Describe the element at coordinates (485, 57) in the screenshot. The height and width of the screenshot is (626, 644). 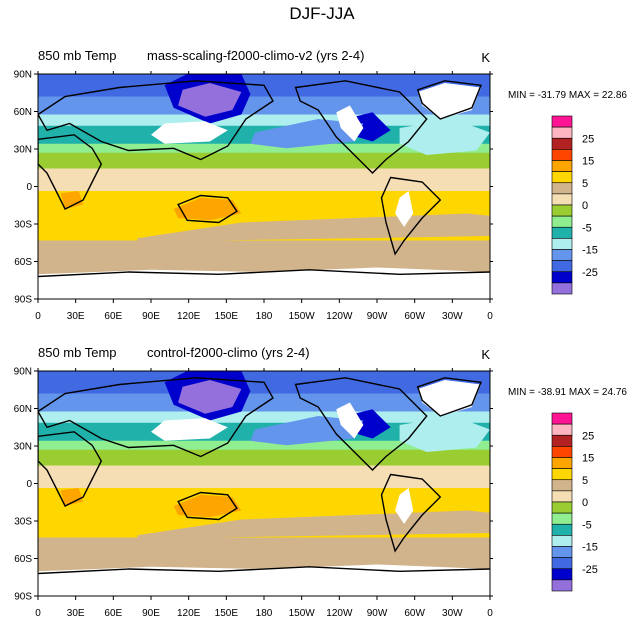
I see `panel-units-label: K` at that location.